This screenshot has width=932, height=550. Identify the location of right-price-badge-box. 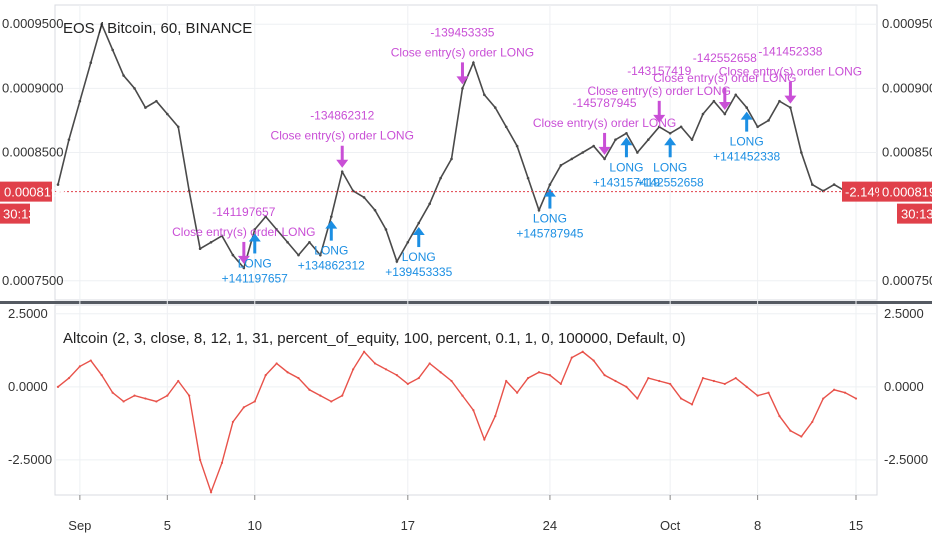
(905, 191).